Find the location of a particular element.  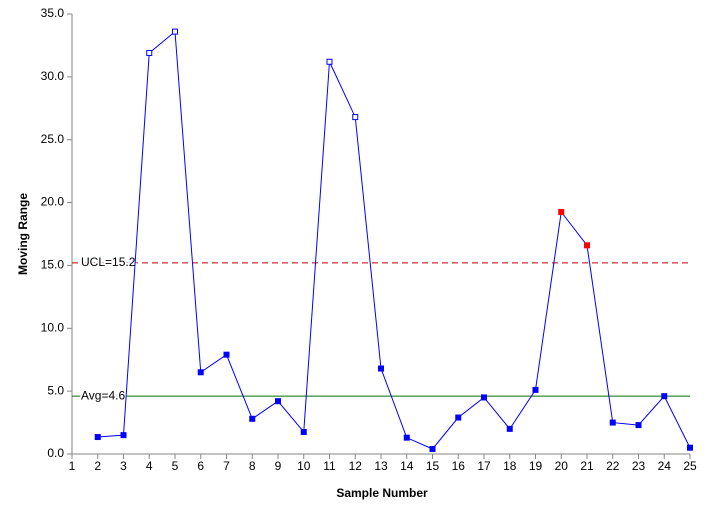

reference-label: UCL=15.2 is located at coordinates (108, 262).